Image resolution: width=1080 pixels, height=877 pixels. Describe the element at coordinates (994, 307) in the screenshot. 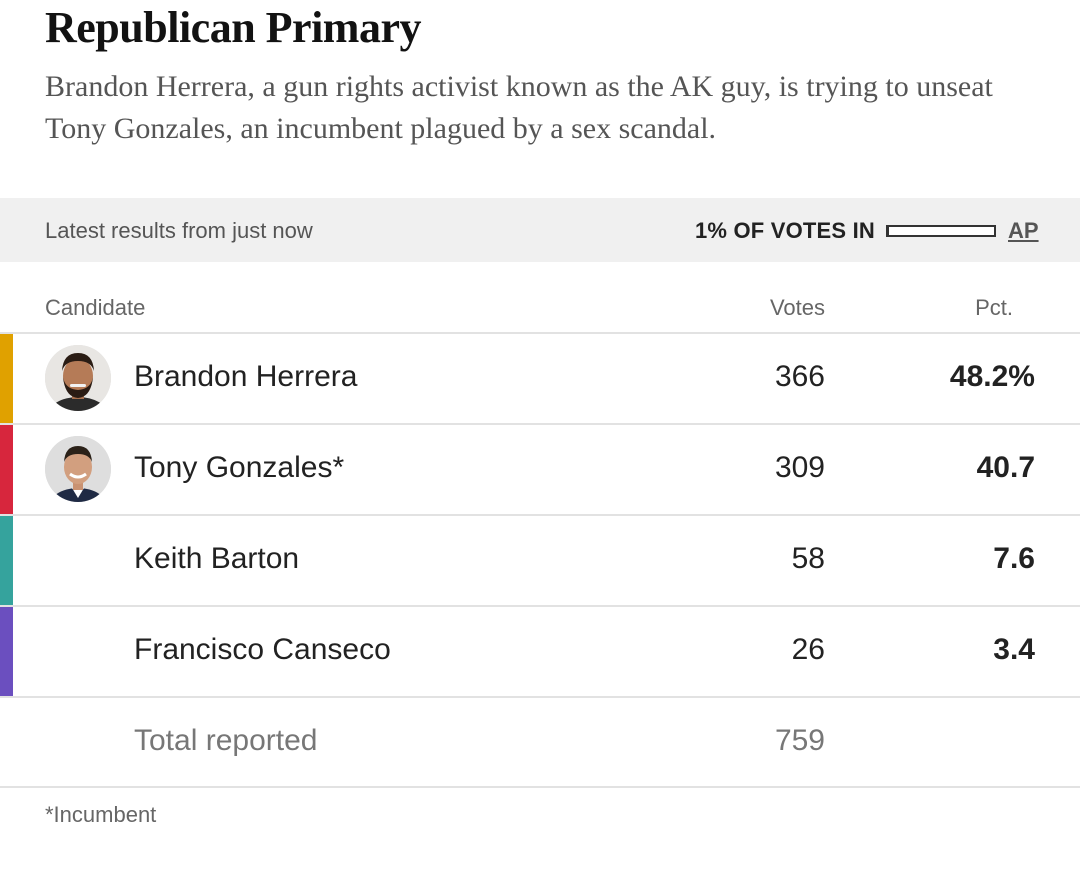

I see `column-header-pct: Pct.` at that location.